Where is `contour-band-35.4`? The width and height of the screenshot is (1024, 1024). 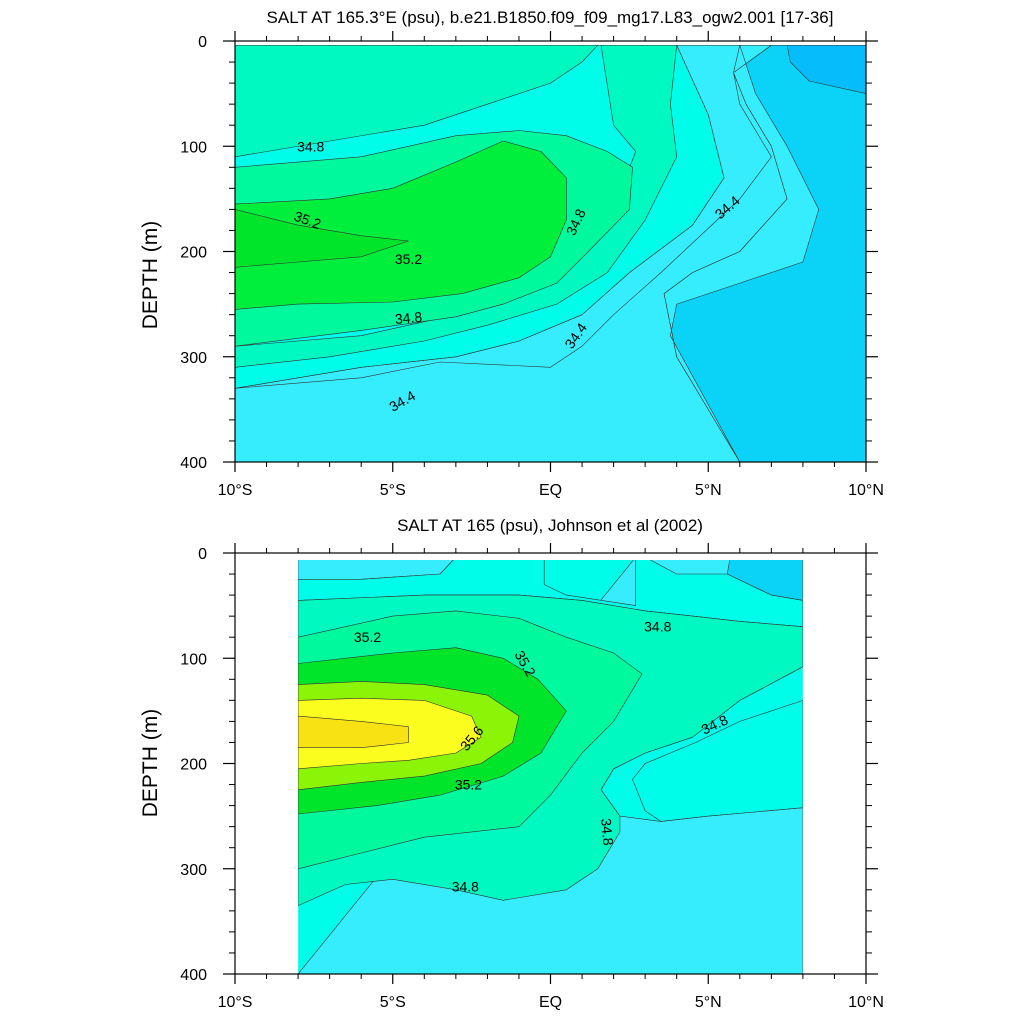
contour-band-35.4 is located at coordinates (322, 238).